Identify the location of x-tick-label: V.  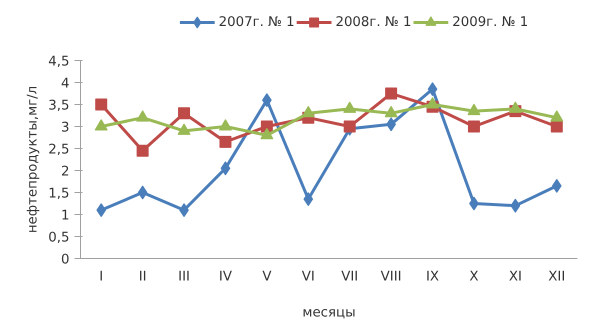
(267, 277).